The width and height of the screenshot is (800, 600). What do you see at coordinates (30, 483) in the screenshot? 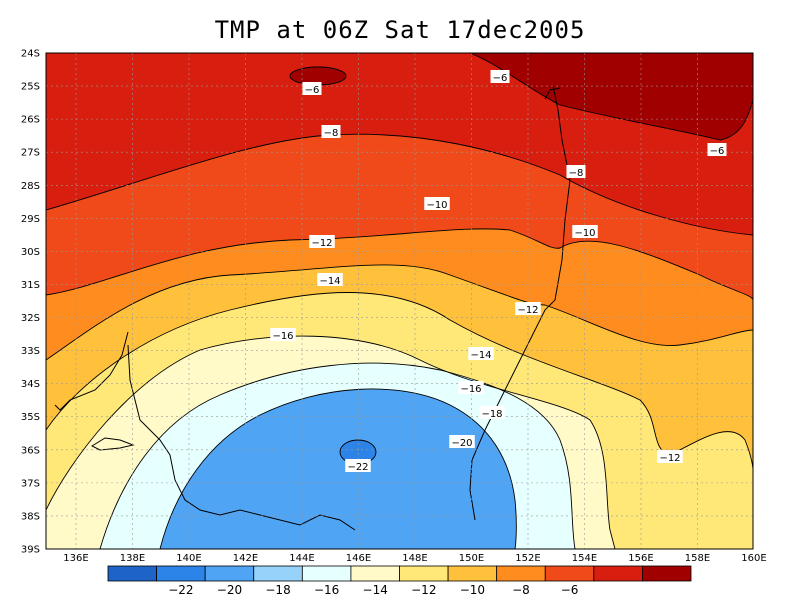
I see `latitude-label: 37S` at bounding box center [30, 483].